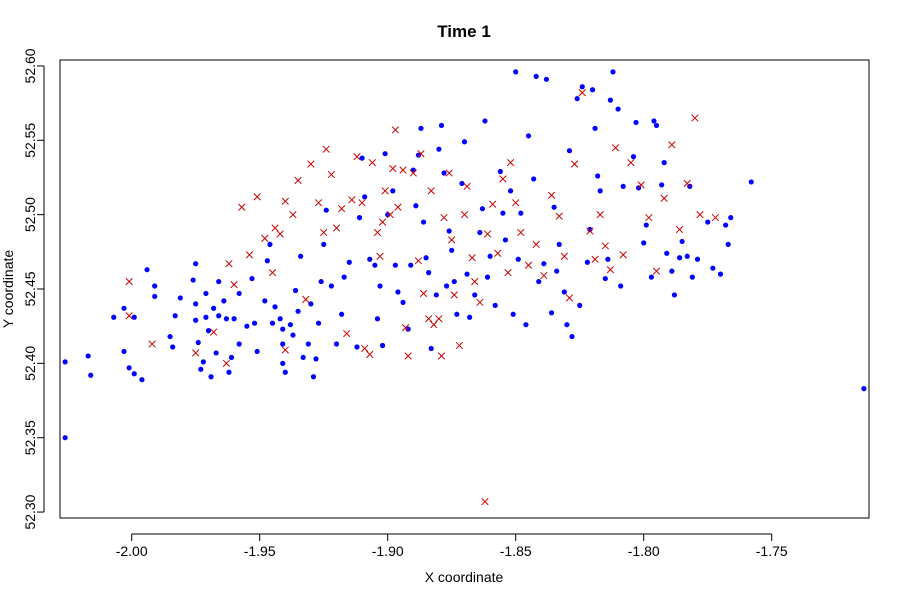  What do you see at coordinates (30, 65) in the screenshot?
I see `y-tick-label: 52.60` at bounding box center [30, 65].